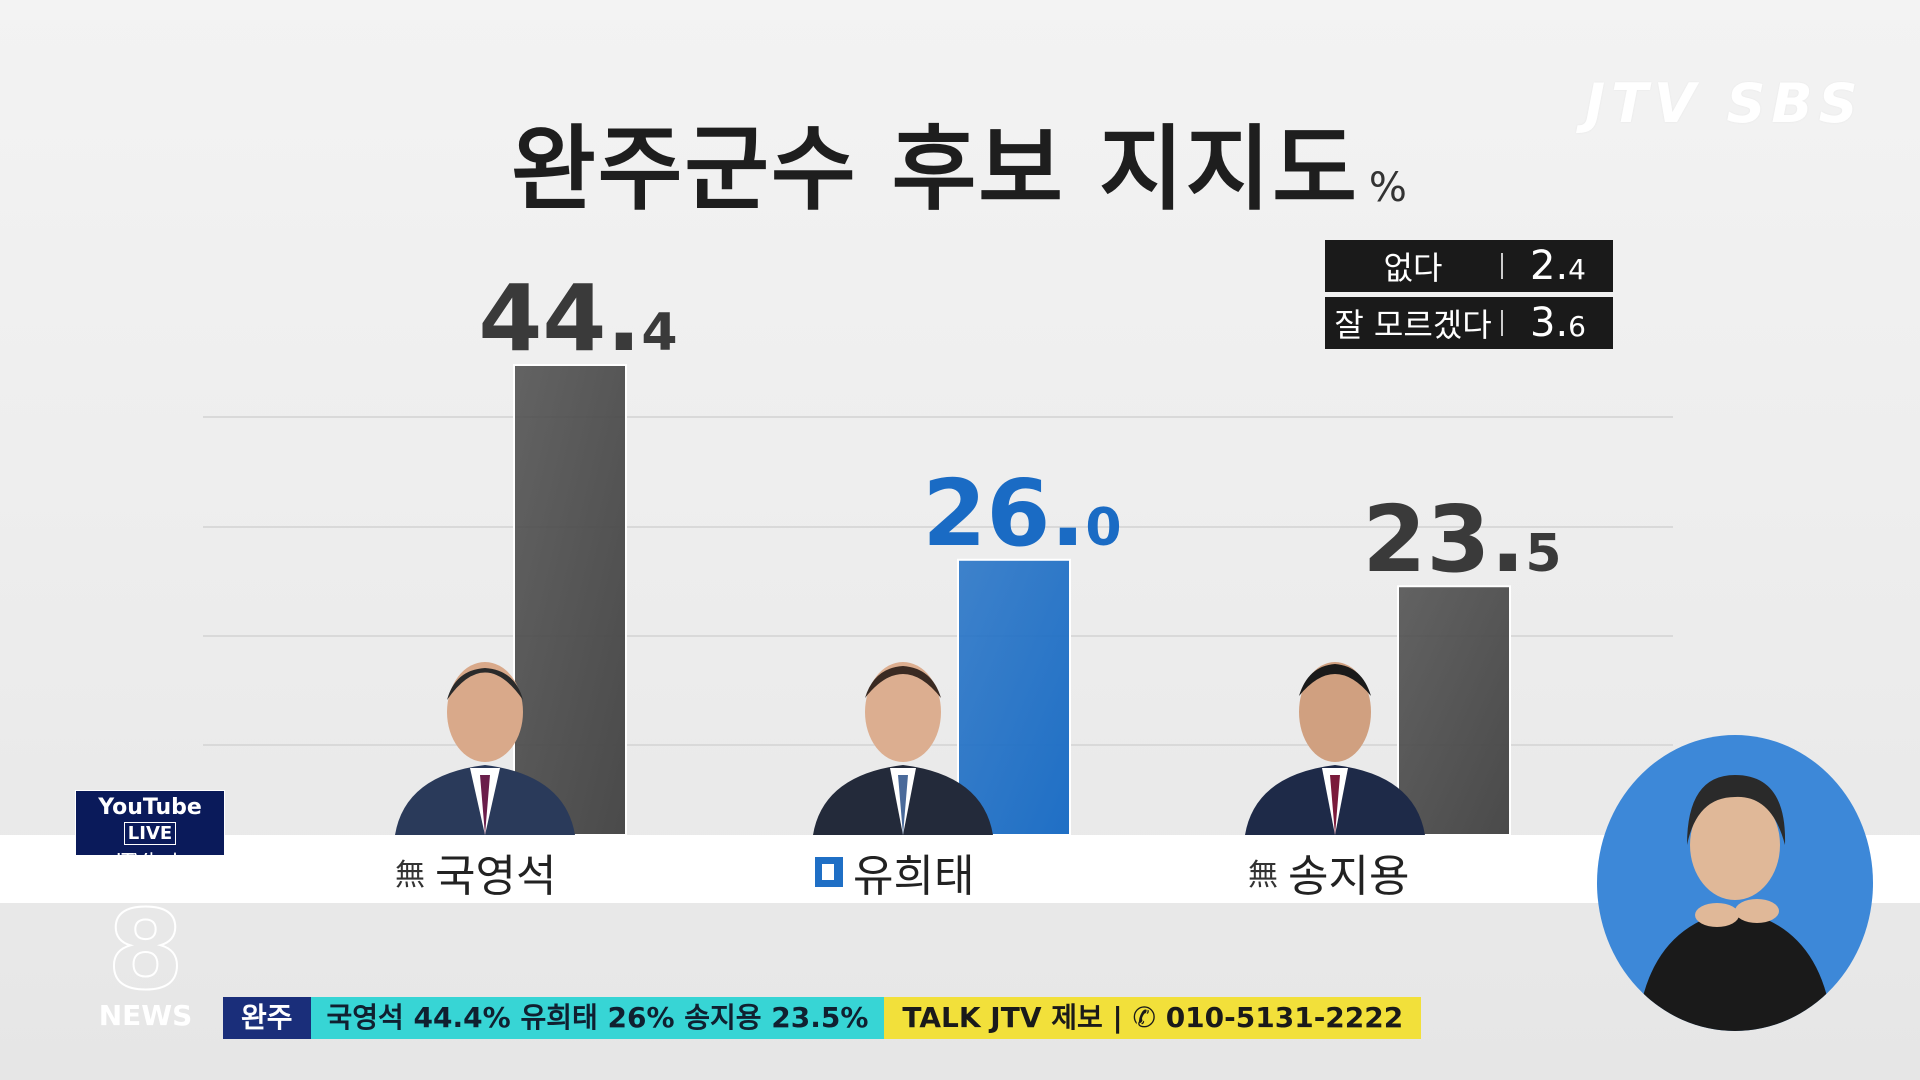 Image resolution: width=1920 pixels, height=1080 pixels. What do you see at coordinates (935, 169) in the screenshot?
I see `chart-title-text: 완주군수 후보 지지도` at bounding box center [935, 169].